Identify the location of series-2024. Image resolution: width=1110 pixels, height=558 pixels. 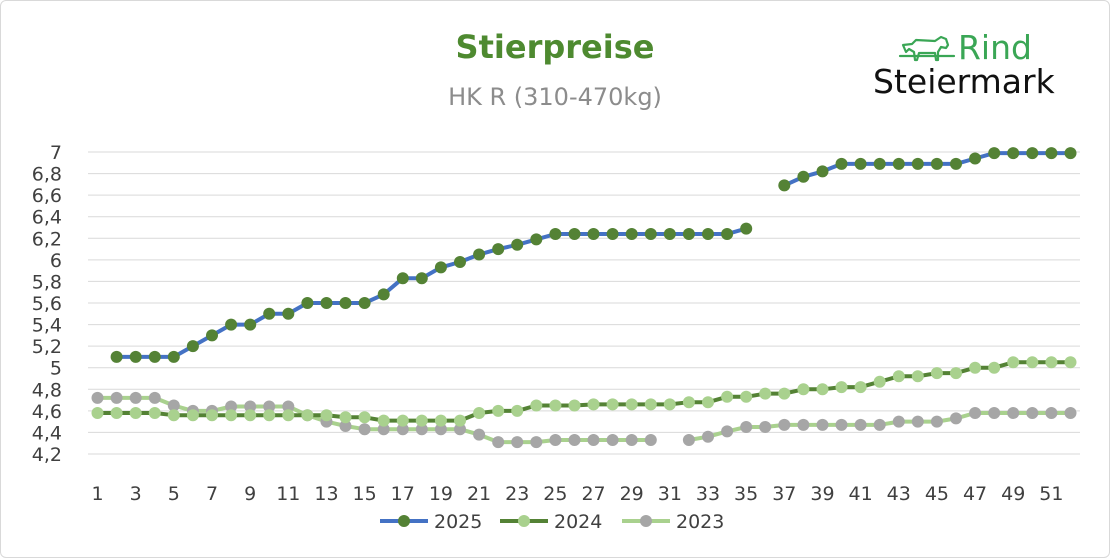
(584, 391).